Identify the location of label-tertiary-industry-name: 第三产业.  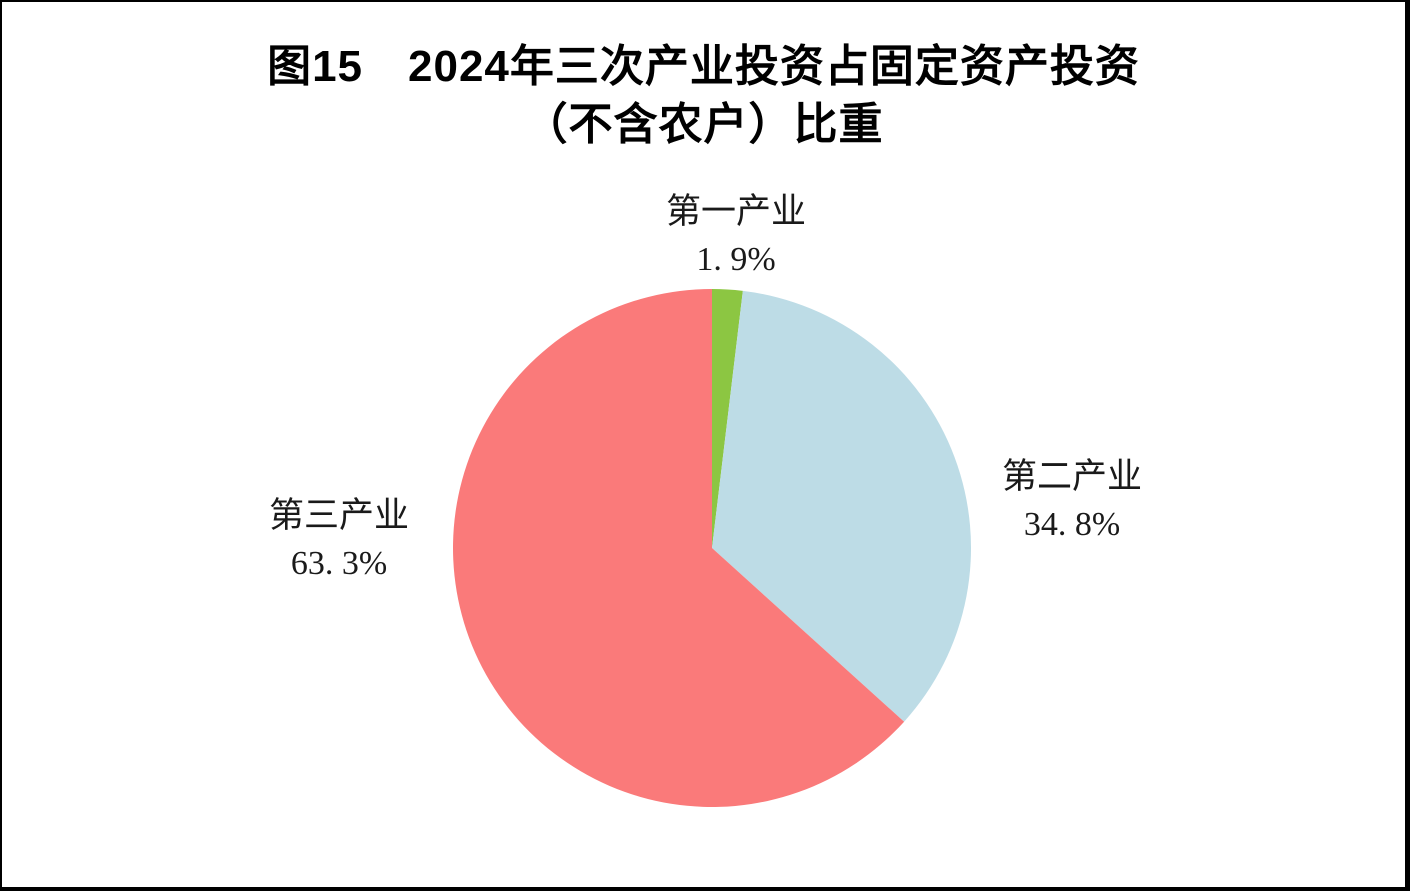
(339, 515).